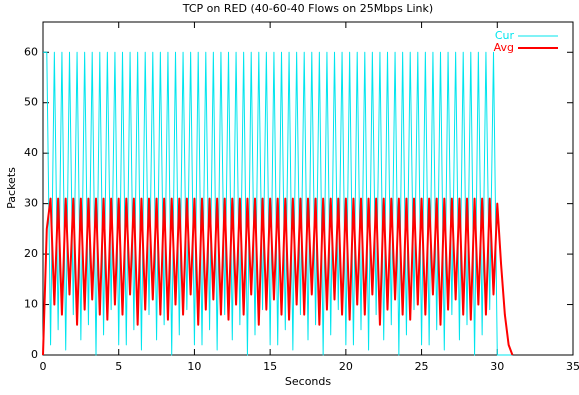  Describe the element at coordinates (31, 102) in the screenshot. I see `y-tick-label: 50` at that location.